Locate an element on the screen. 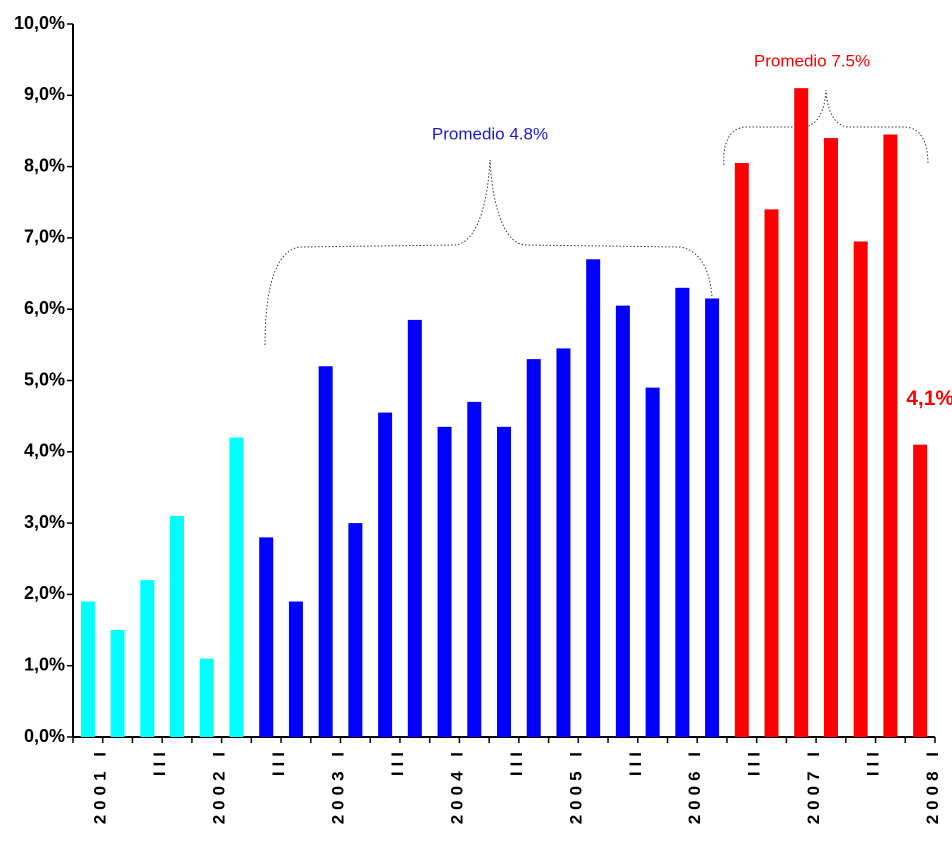  x-tick-label: 2007 I is located at coordinates (813, 785).